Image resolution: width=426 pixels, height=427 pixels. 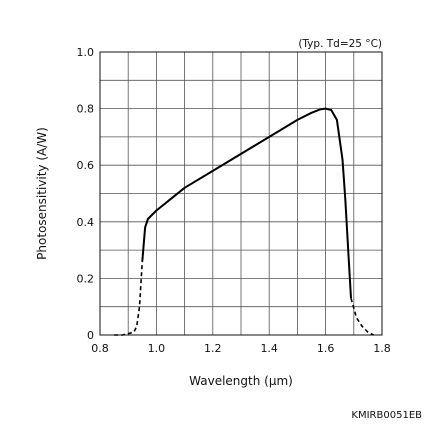 What do you see at coordinates (90, 335) in the screenshot?
I see `y-tick-label: 0` at bounding box center [90, 335].